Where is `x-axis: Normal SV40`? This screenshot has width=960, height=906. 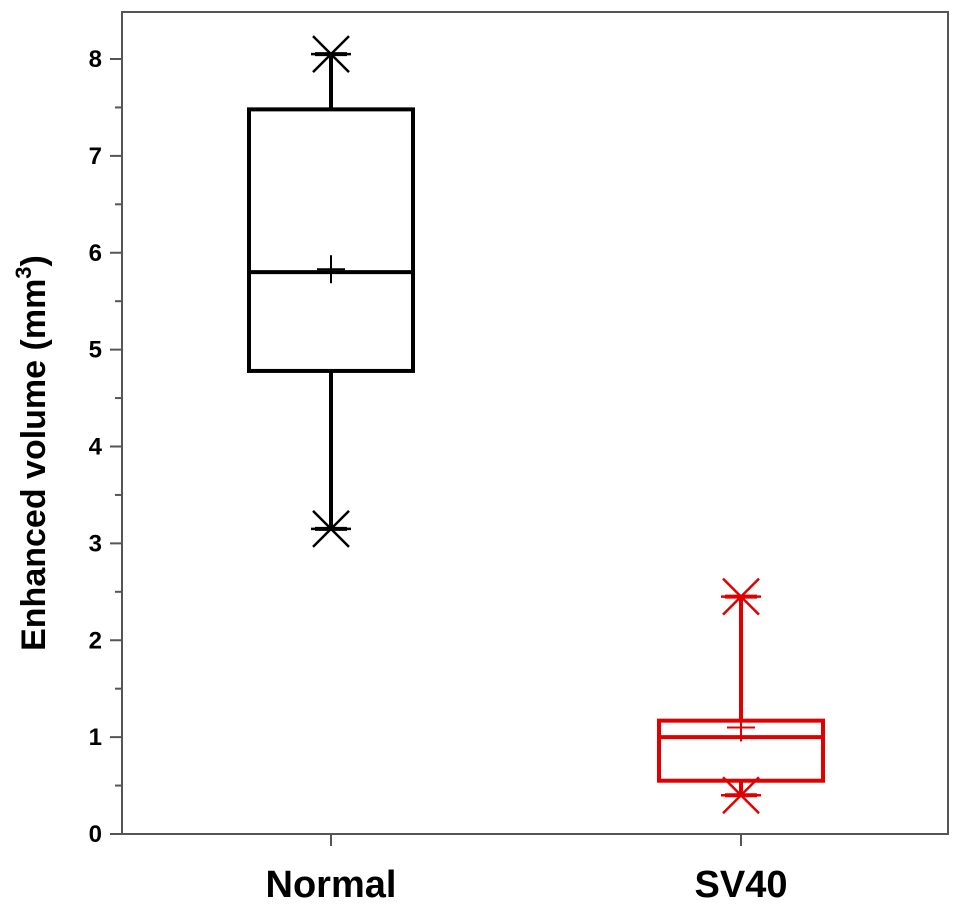
x-axis: Normal SV40 is located at coordinates (527, 870).